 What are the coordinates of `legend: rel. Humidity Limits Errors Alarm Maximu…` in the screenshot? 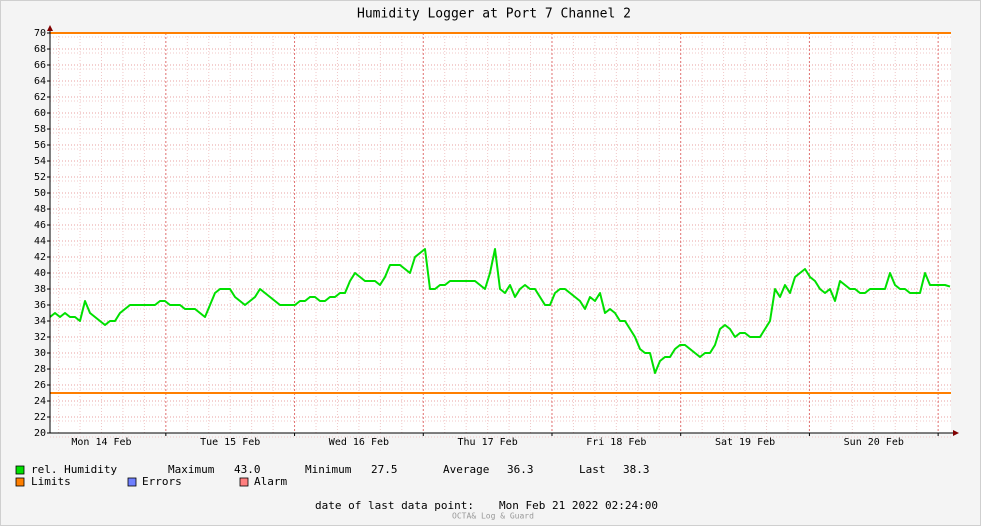 It's located at (332, 475).